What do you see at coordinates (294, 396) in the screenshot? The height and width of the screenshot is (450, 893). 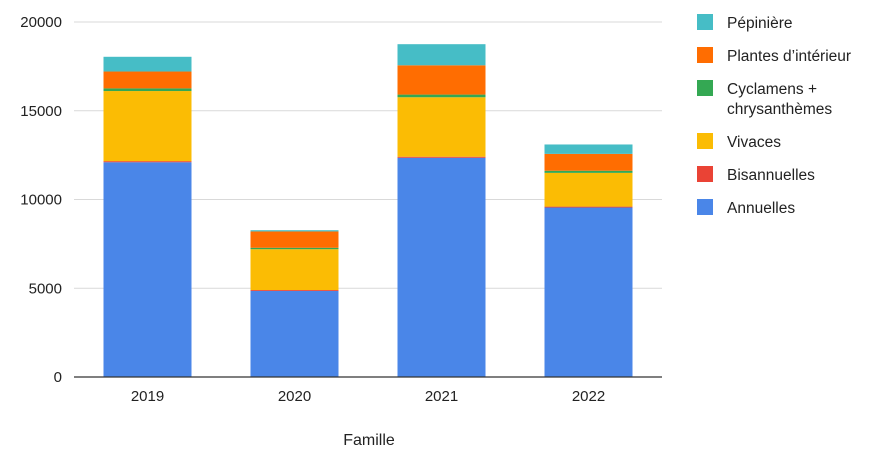 I see `x-tick-label: 2020` at bounding box center [294, 396].